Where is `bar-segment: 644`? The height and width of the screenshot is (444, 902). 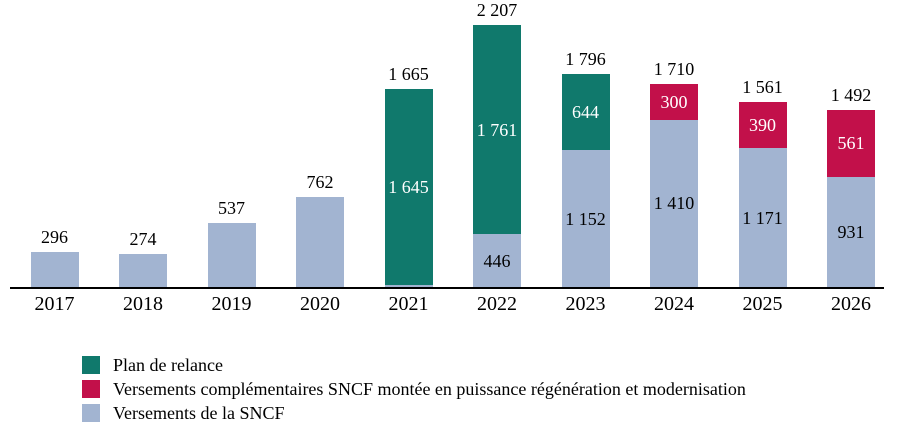
bar-segment: 644 is located at coordinates (585, 112).